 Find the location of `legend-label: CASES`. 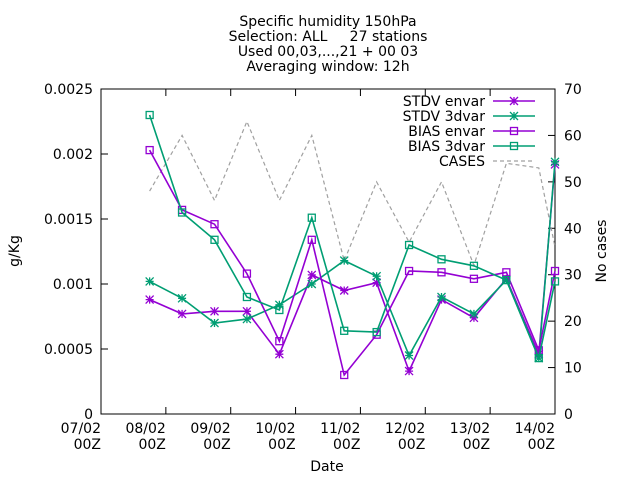

legend-label: CASES is located at coordinates (462, 162).